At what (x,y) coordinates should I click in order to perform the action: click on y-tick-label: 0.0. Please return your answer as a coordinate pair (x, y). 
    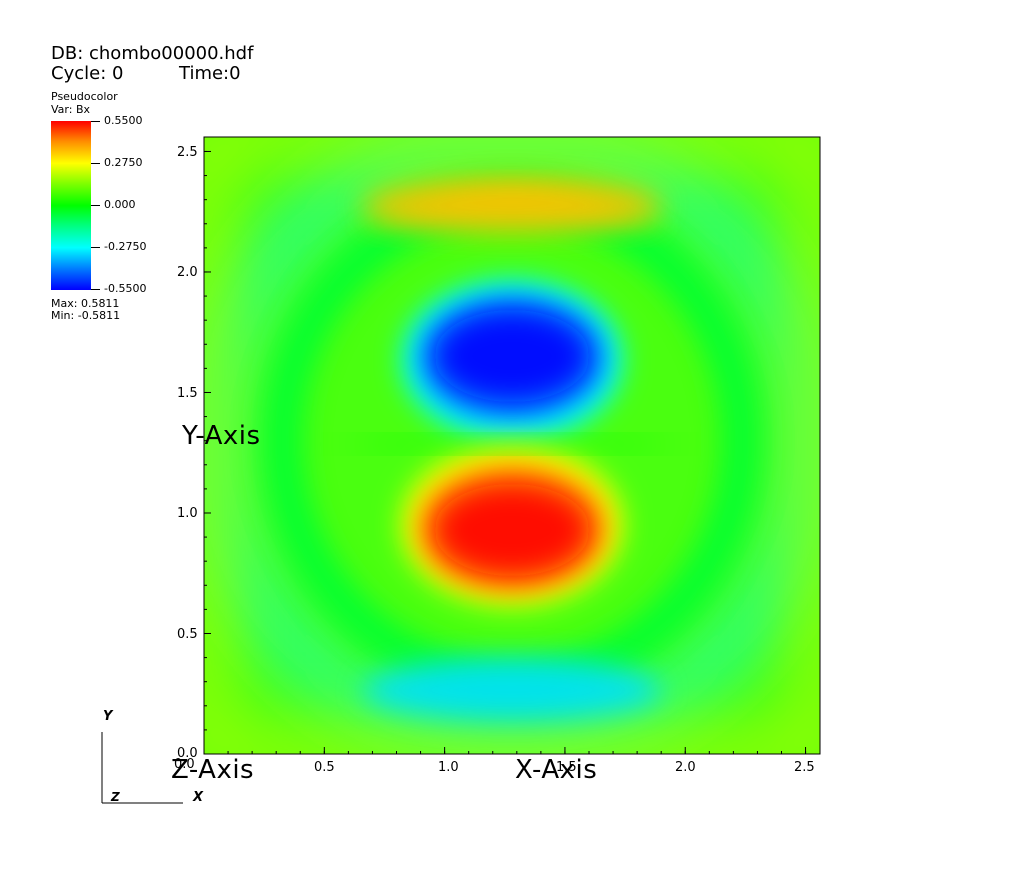
    Looking at the image, I should click on (187, 753).